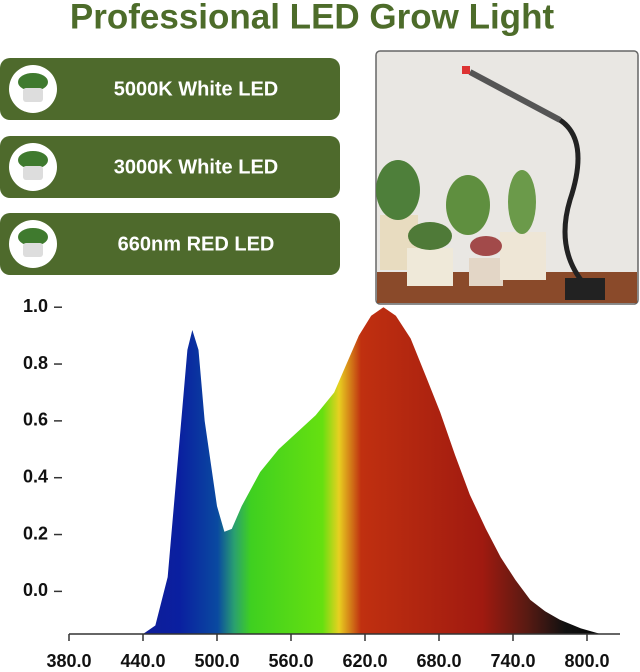 The image size is (640, 672). What do you see at coordinates (35, 590) in the screenshot?
I see `y-tick-label: 0.0` at bounding box center [35, 590].